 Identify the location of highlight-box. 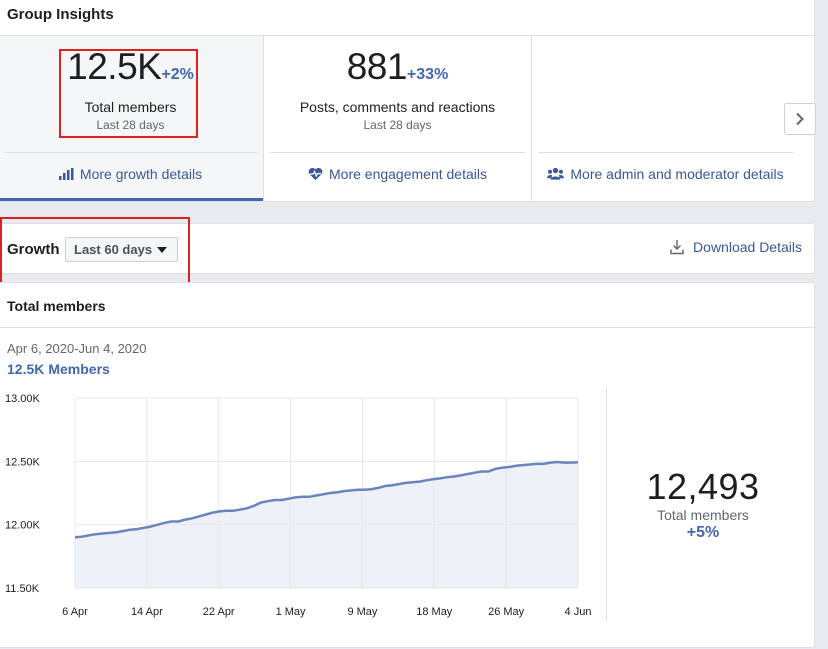
(128, 93).